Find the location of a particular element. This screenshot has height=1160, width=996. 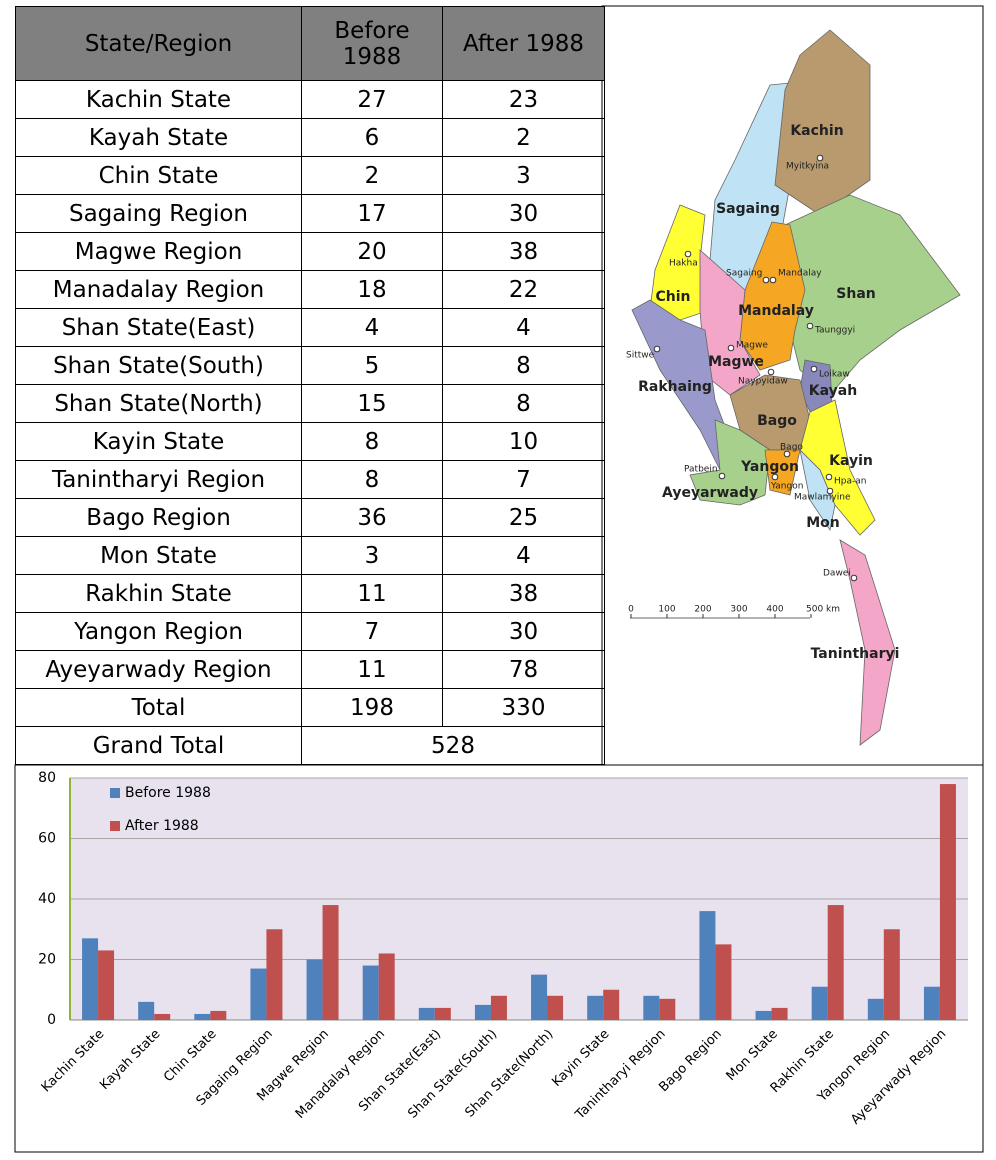

table-row: Manadalay Region 18 22 is located at coordinates (310, 289).